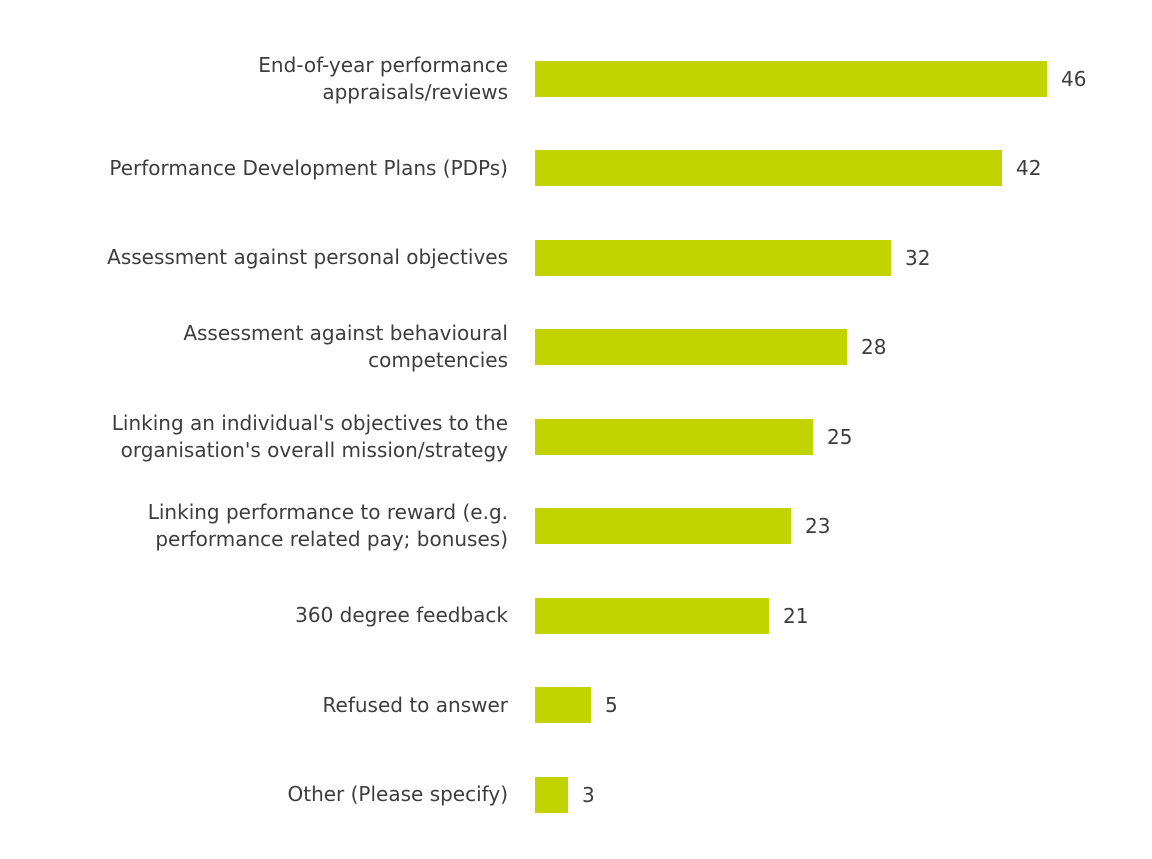 The width and height of the screenshot is (1152, 859). Describe the element at coordinates (1029, 168) in the screenshot. I see `value-label: 42` at that location.